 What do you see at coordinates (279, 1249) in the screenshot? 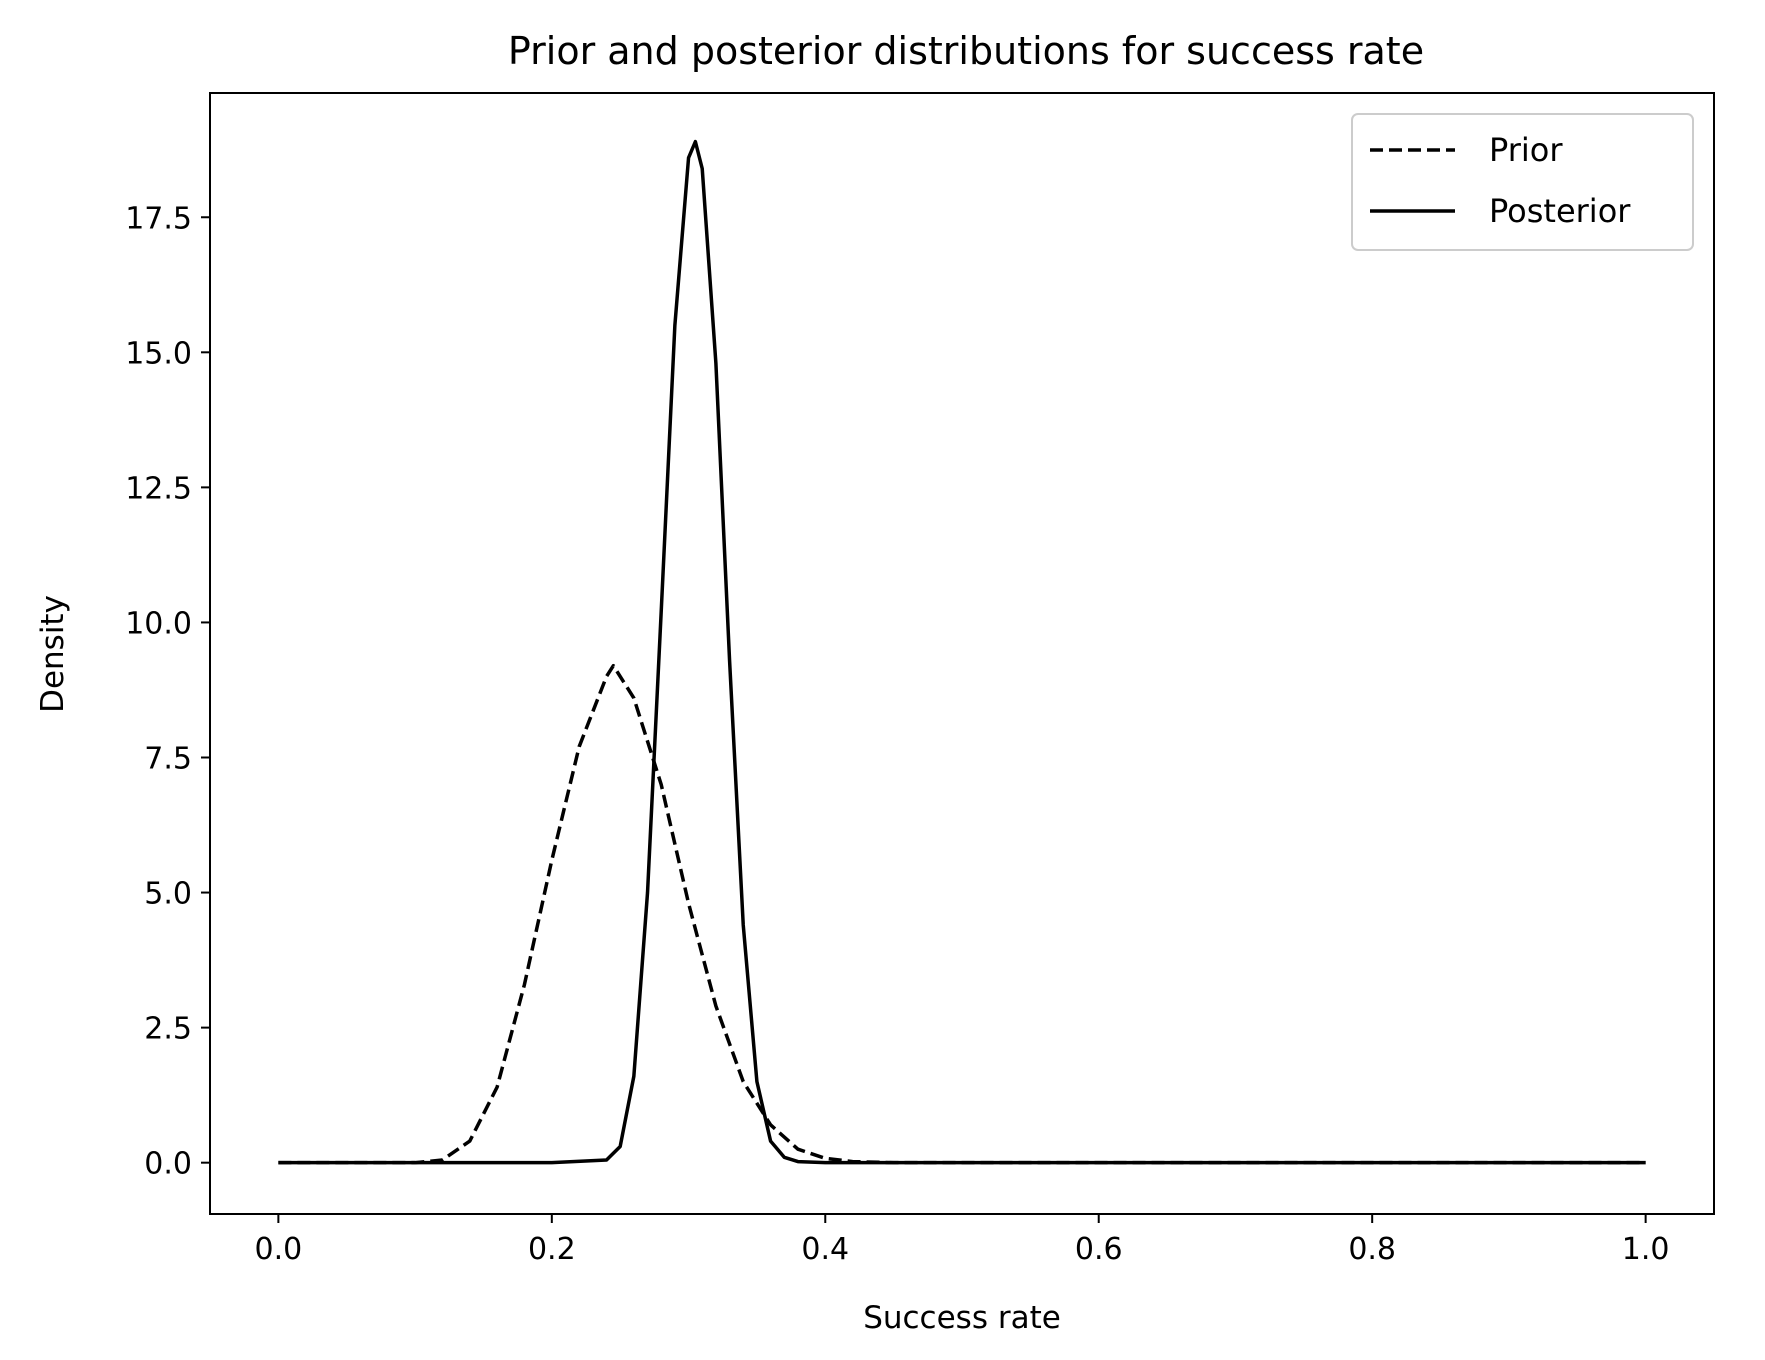
I see `x-tick-label: 0.0` at bounding box center [279, 1249].